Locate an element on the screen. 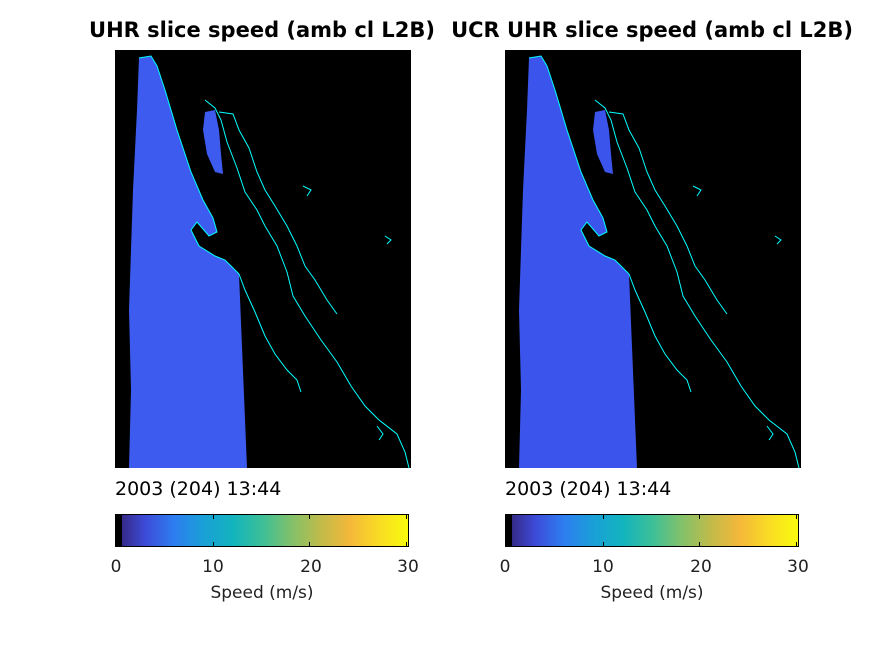 This screenshot has height=663, width=884. date-label-right: 2003 (204) 13:44 is located at coordinates (588, 489).